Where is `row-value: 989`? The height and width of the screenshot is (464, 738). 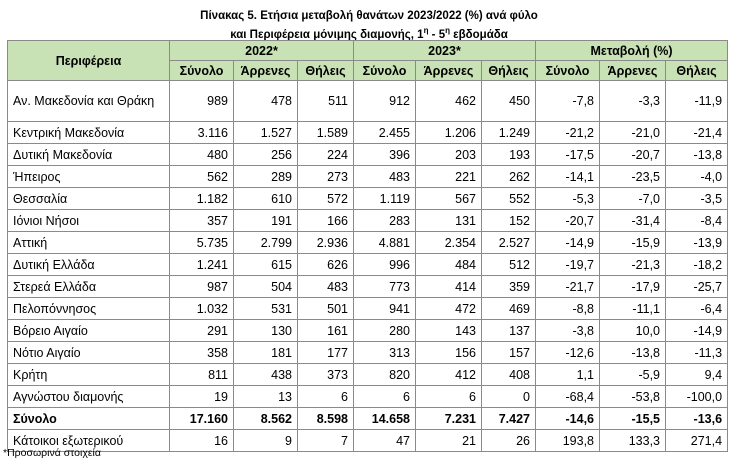 row-value: 989 is located at coordinates (201, 101).